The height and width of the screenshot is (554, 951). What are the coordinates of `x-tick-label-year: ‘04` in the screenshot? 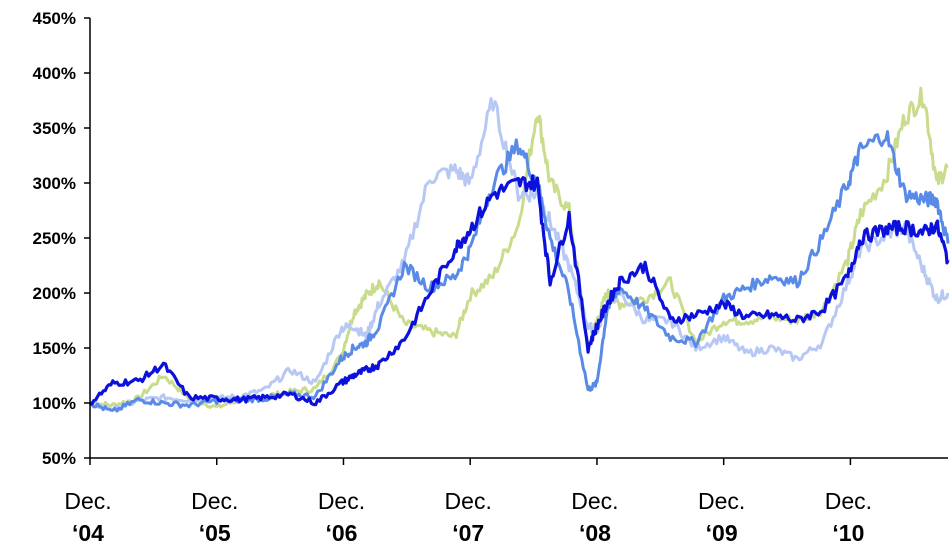 It's located at (88, 533).